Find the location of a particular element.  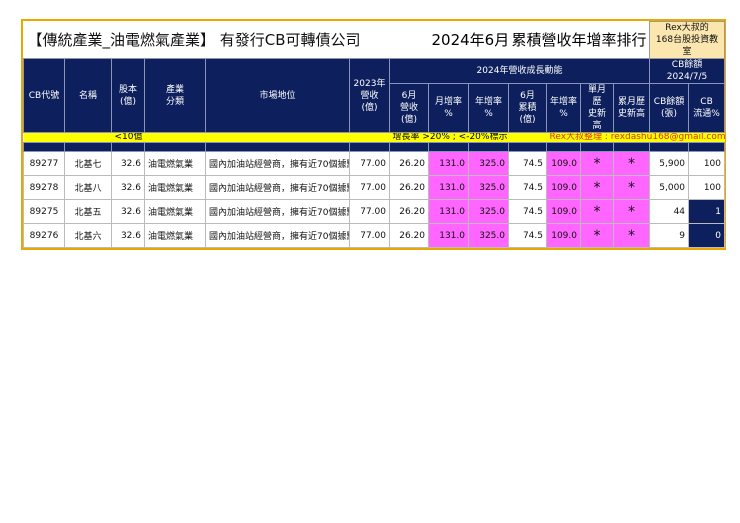

header-mom: 月增率% is located at coordinates (448, 108).